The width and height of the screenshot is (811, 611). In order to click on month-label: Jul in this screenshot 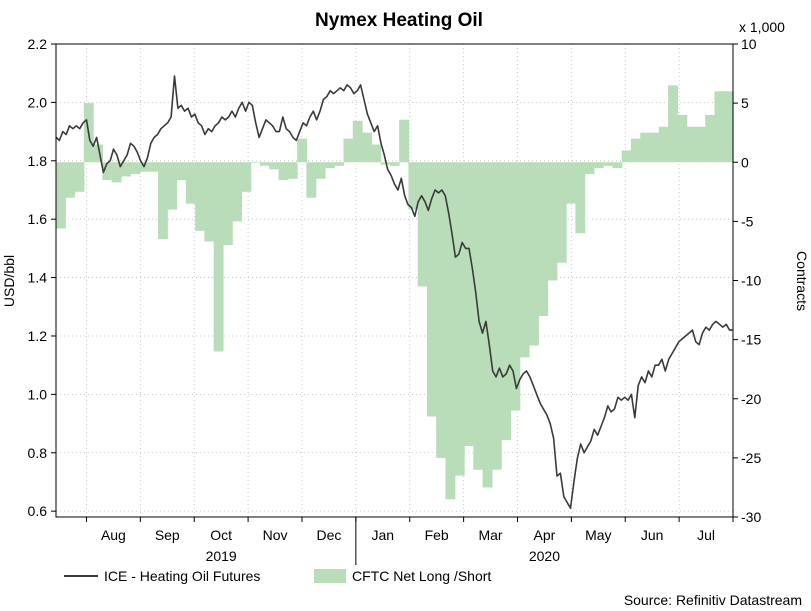, I will do `click(706, 535)`.